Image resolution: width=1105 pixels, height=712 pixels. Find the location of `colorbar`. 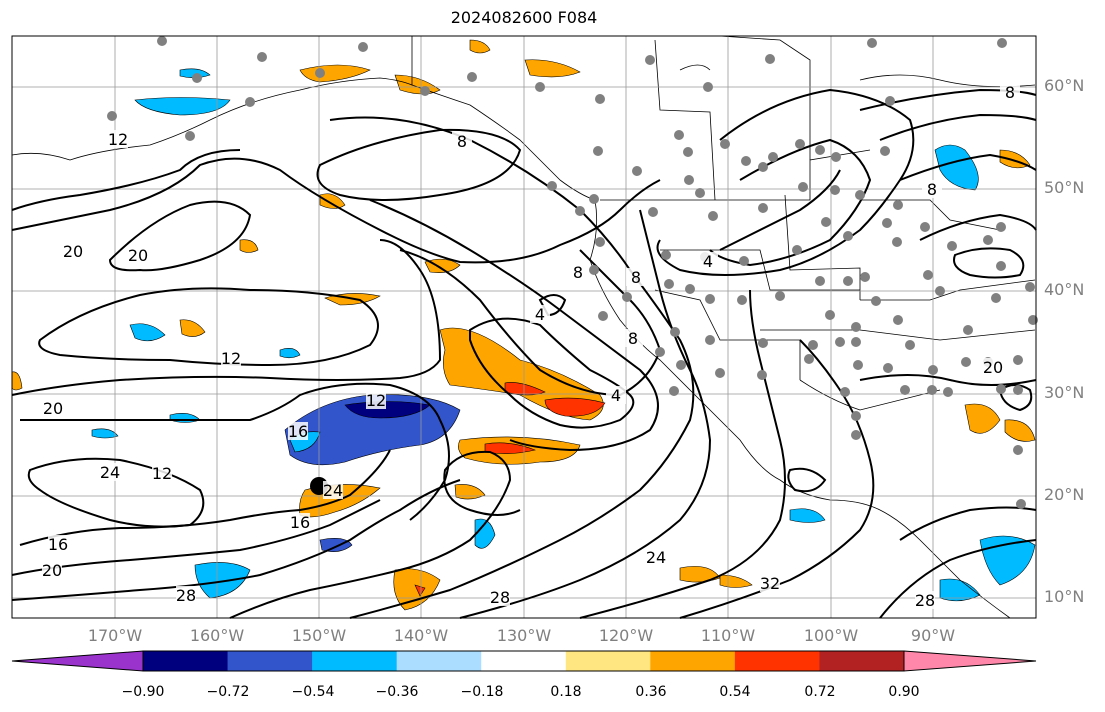

colorbar is located at coordinates (524, 661).